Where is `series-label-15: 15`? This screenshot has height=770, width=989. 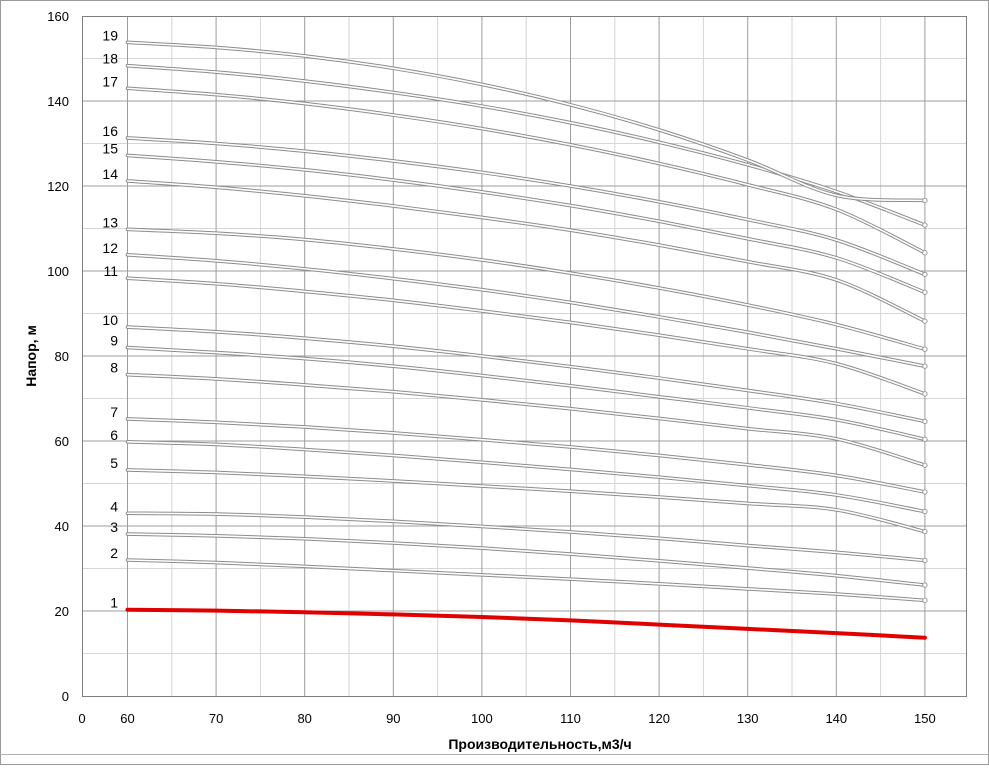 series-label-15: 15 is located at coordinates (110, 148).